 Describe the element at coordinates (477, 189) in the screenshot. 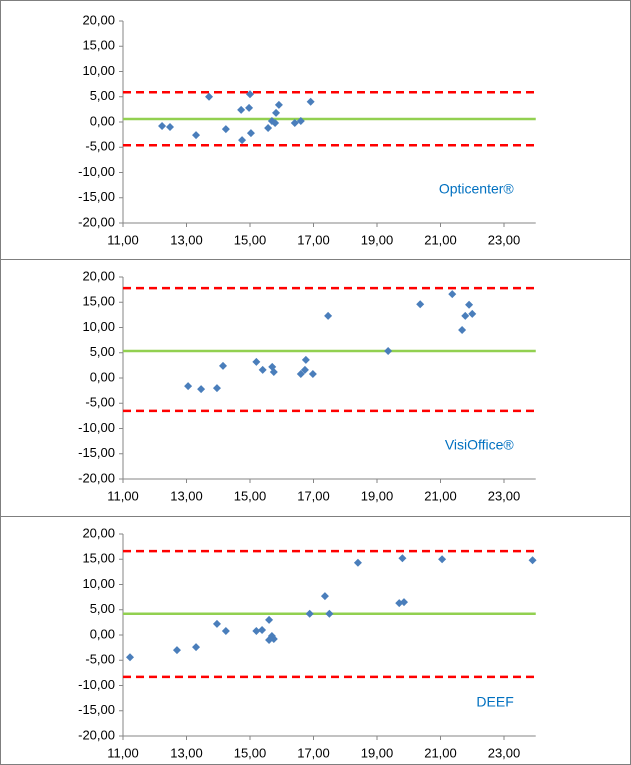

I see `annotation: Opticenter®` at that location.